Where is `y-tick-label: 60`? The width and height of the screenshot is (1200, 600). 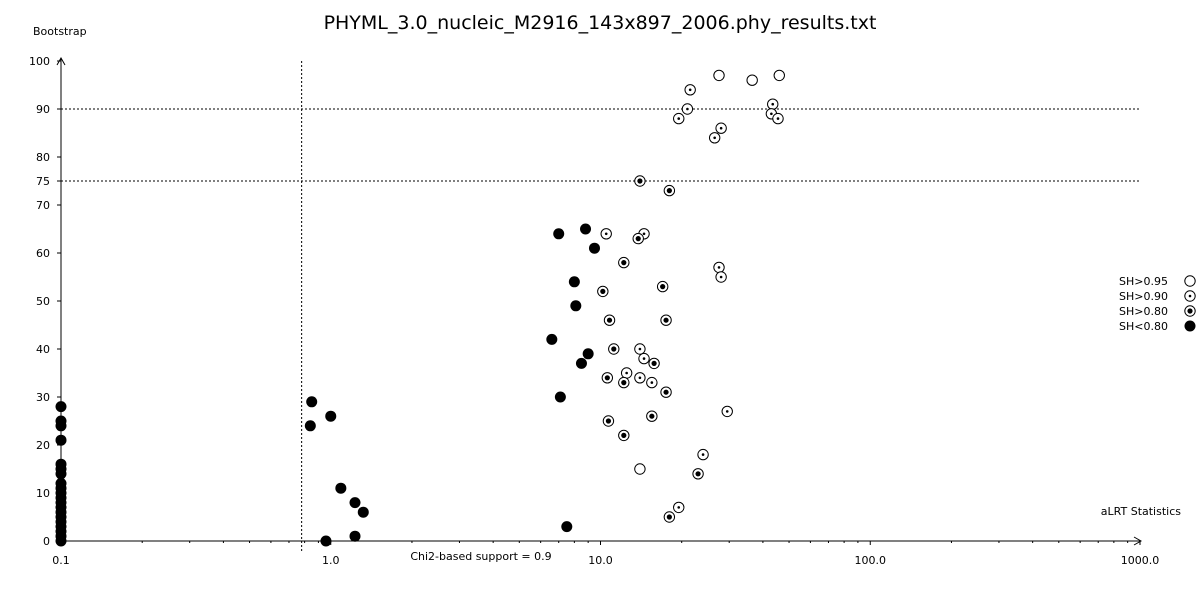
y-tick-label: 60 is located at coordinates (43, 253).